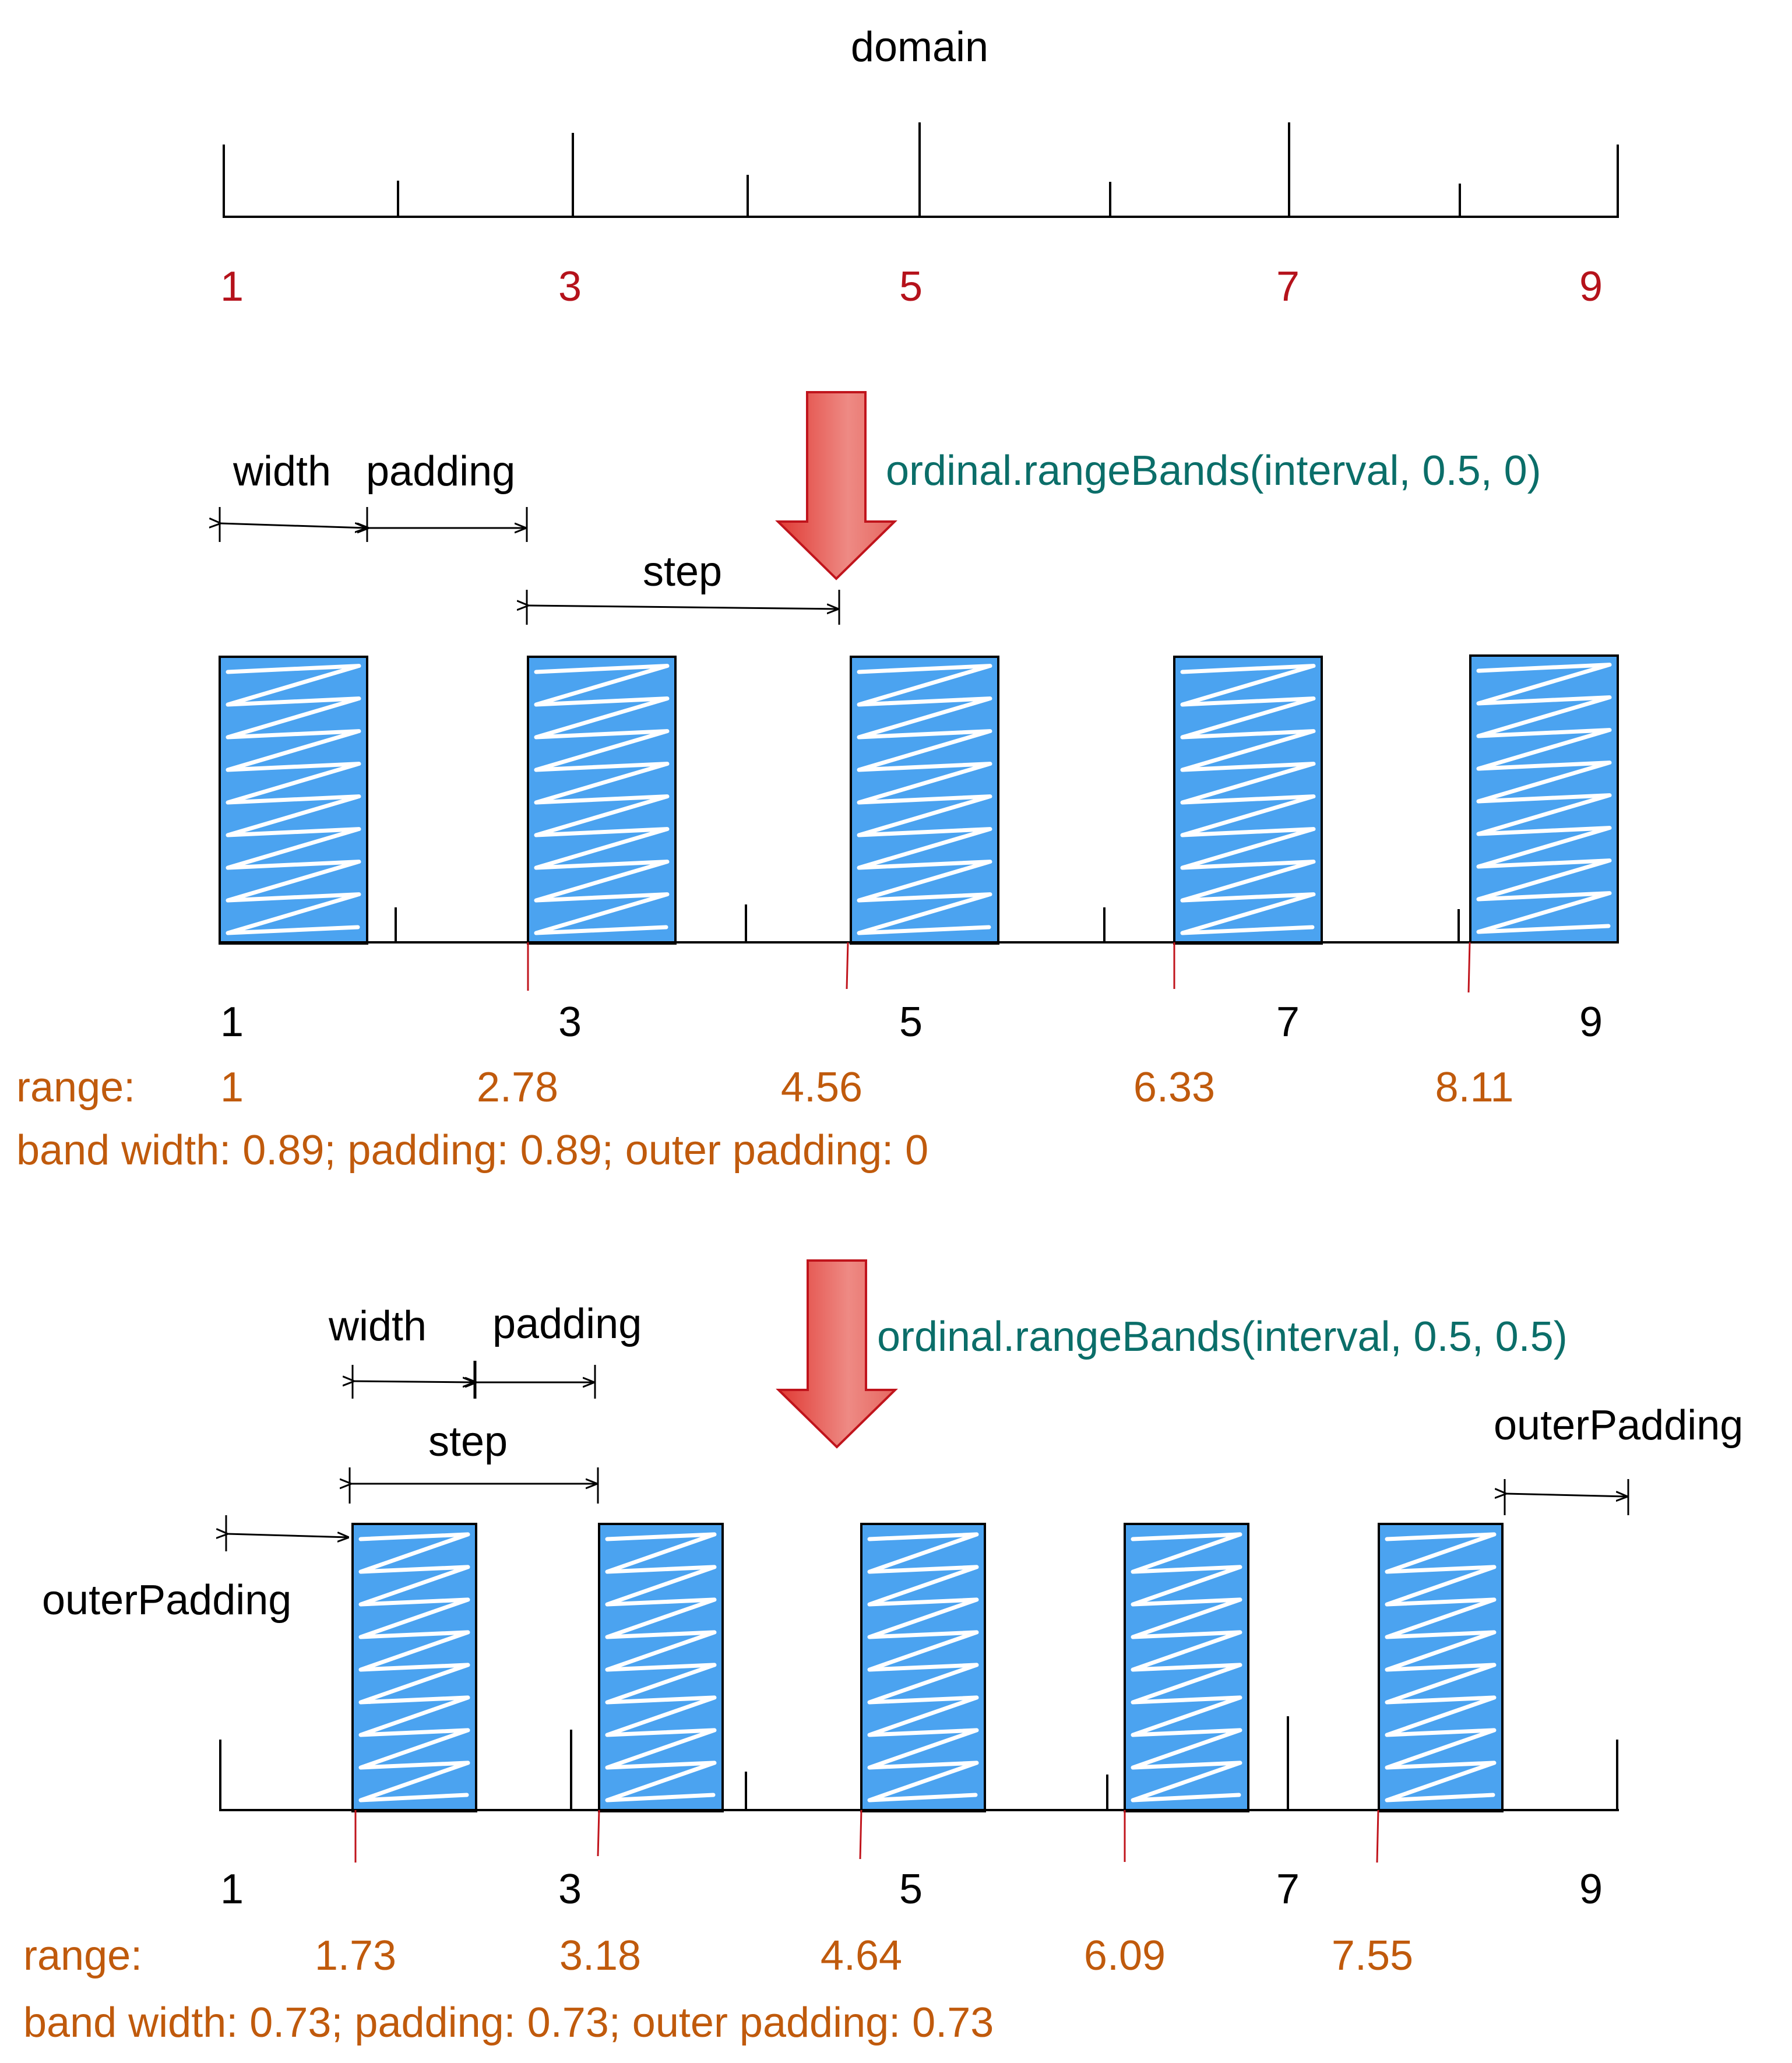  I want to click on range-value: 3.18, so click(600, 1956).